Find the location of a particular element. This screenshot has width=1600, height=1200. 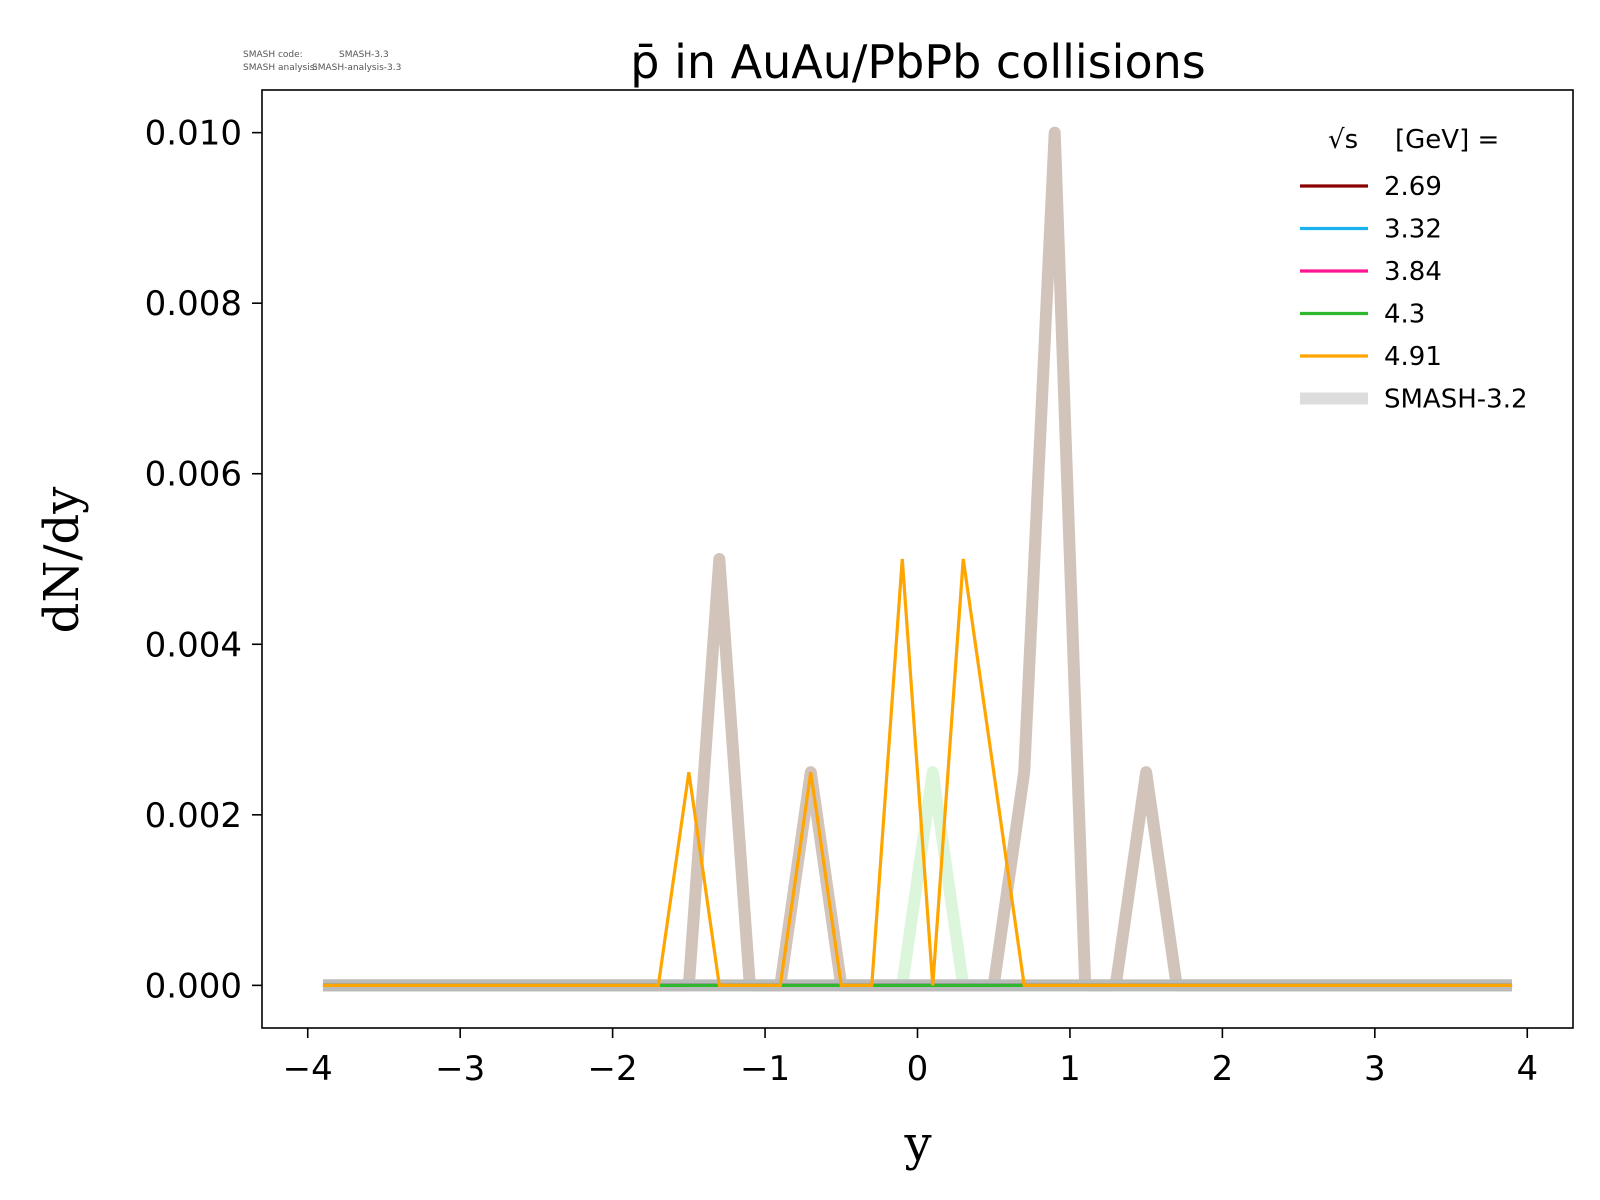

legend-label: 2.69 is located at coordinates (1413, 187).